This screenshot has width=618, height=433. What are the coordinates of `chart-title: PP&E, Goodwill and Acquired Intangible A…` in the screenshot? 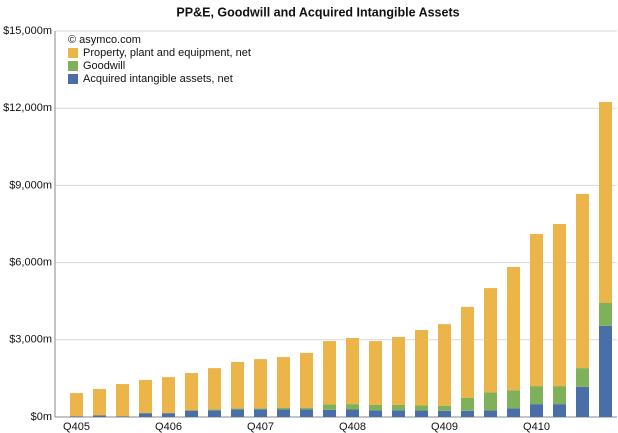 It's located at (317, 12).